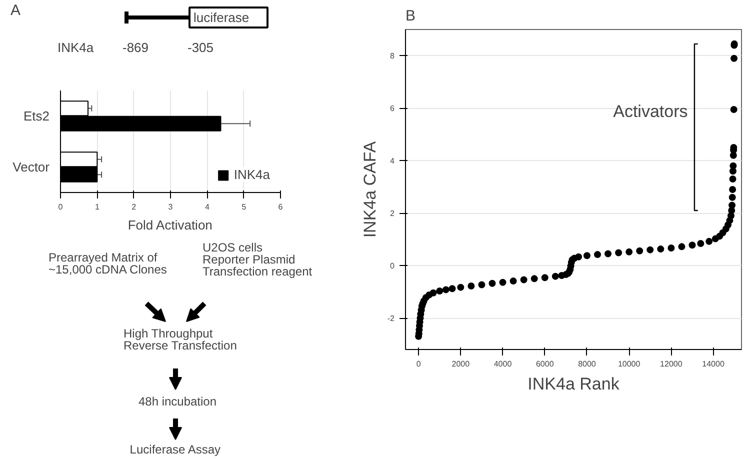  Describe the element at coordinates (713, 364) in the screenshot. I see `x-tick-label: 14000` at that location.